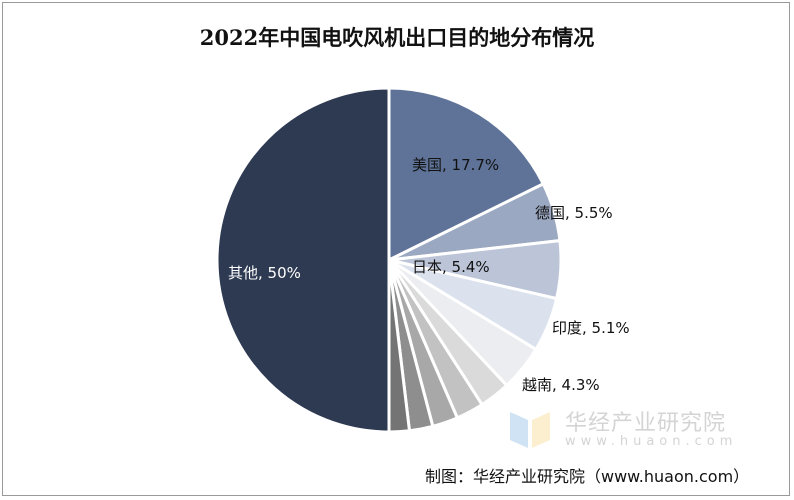 The width and height of the screenshot is (794, 500). What do you see at coordinates (587, 476) in the screenshot?
I see `source-note: 制图：华经产业研究院（www.huaon.com）` at bounding box center [587, 476].